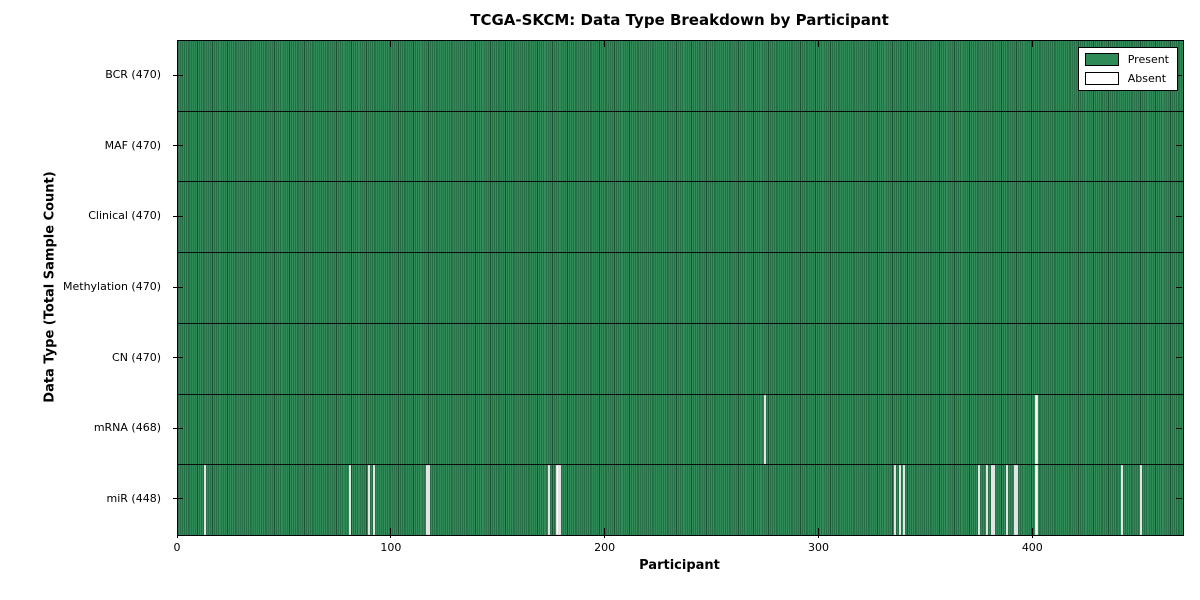 This screenshot has width=1200, height=600. What do you see at coordinates (818, 547) in the screenshot?
I see `x-tick-label: 300` at bounding box center [818, 547].